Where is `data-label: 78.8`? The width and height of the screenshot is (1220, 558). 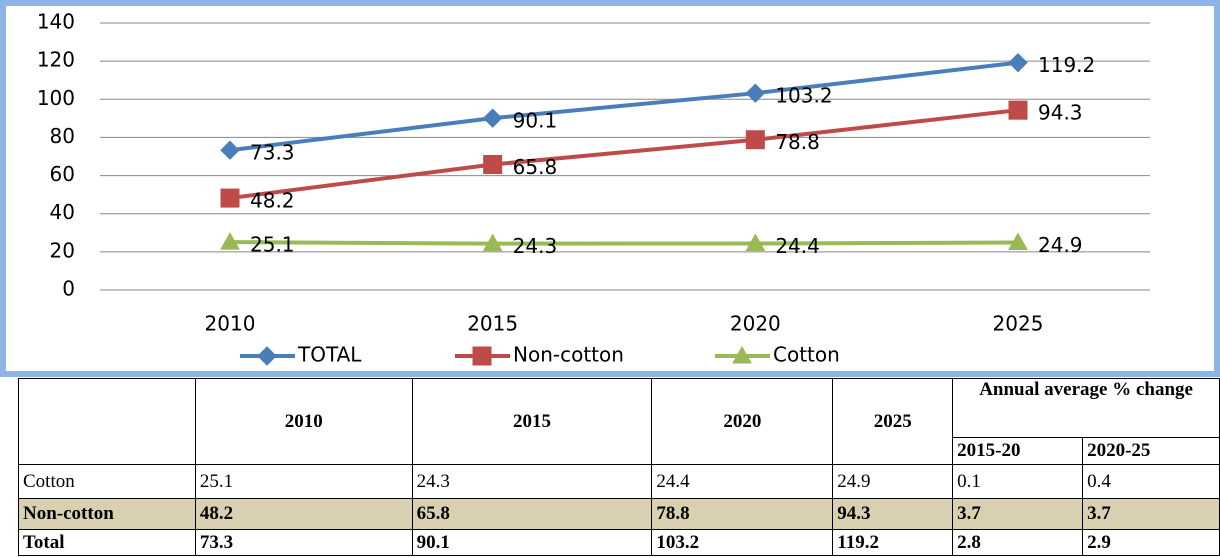
data-label: 78.8 is located at coordinates (797, 142).